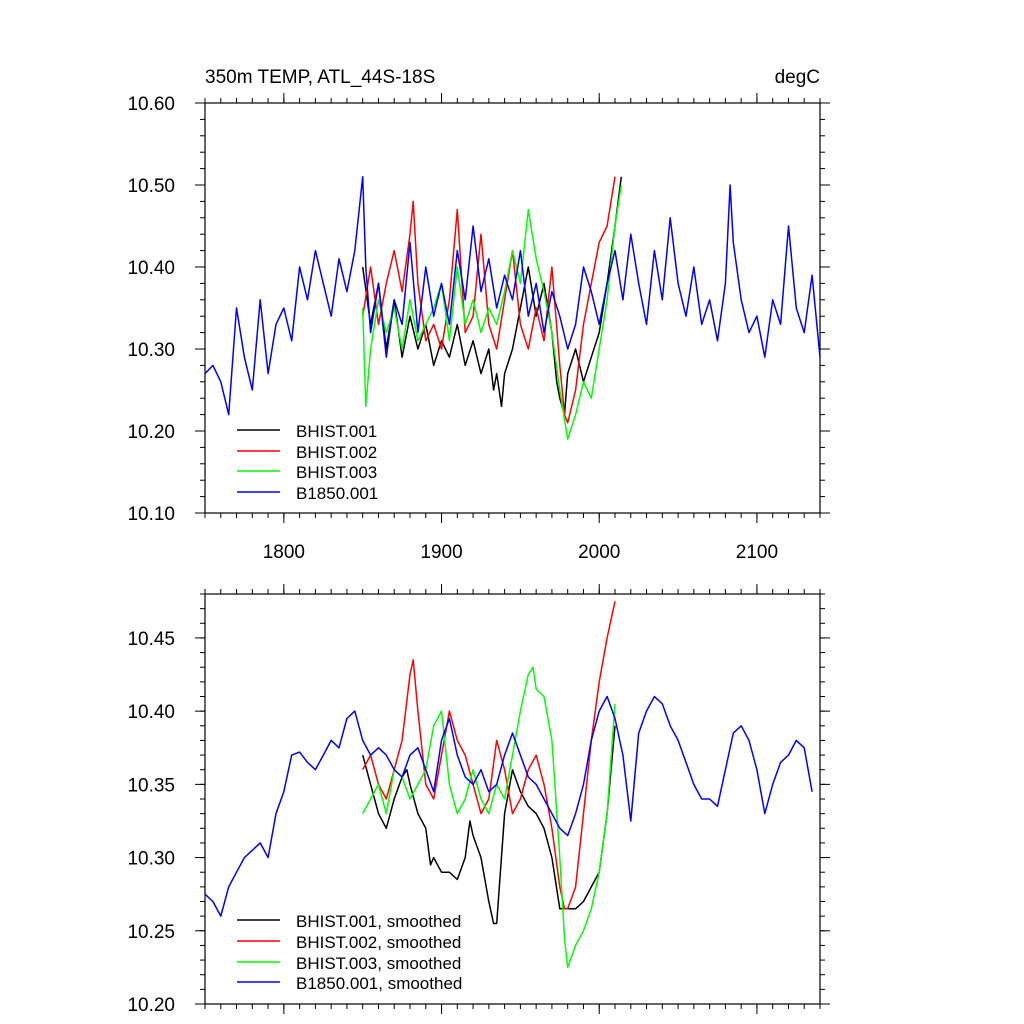 The image size is (1024, 1024). I want to click on top-chart-title: 350m TEMP, ATL_44S-18S, so click(320, 77).